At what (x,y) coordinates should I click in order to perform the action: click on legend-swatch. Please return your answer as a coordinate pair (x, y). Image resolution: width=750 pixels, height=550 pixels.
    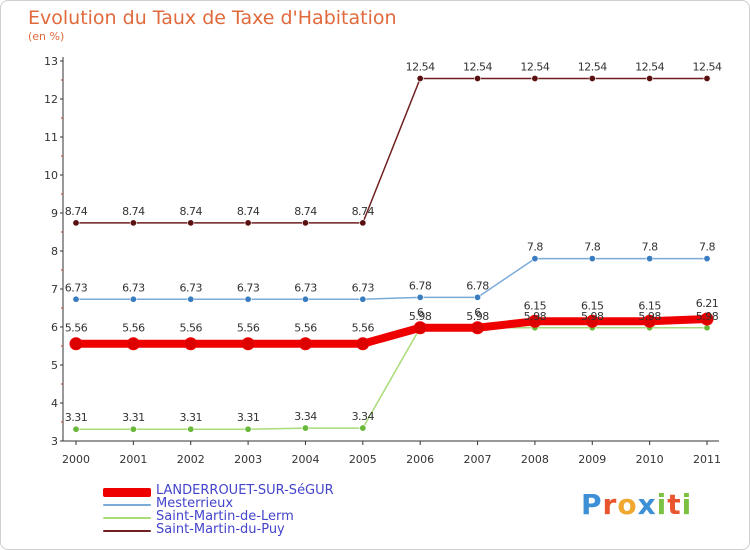
    Looking at the image, I should click on (127, 492).